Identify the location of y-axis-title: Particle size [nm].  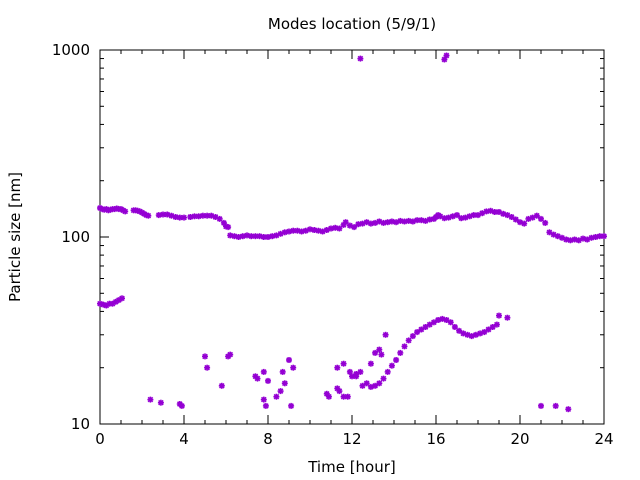
(15, 237).